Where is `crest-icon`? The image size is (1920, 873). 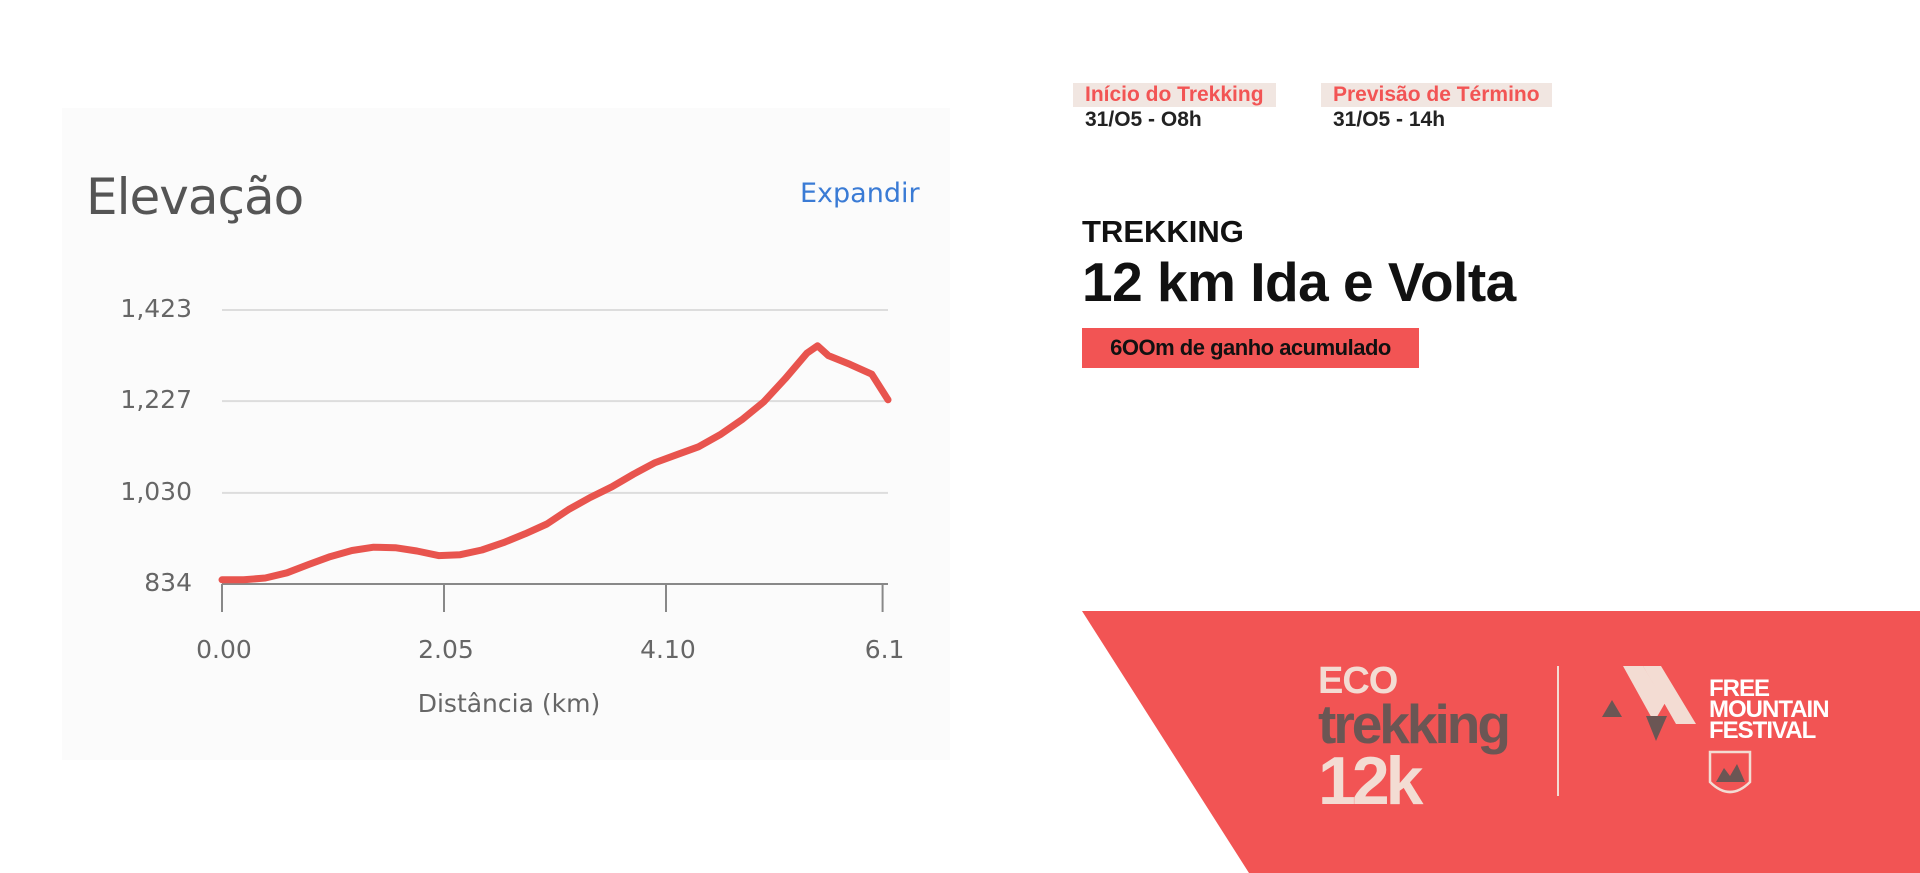
crest-icon is located at coordinates (1730, 772).